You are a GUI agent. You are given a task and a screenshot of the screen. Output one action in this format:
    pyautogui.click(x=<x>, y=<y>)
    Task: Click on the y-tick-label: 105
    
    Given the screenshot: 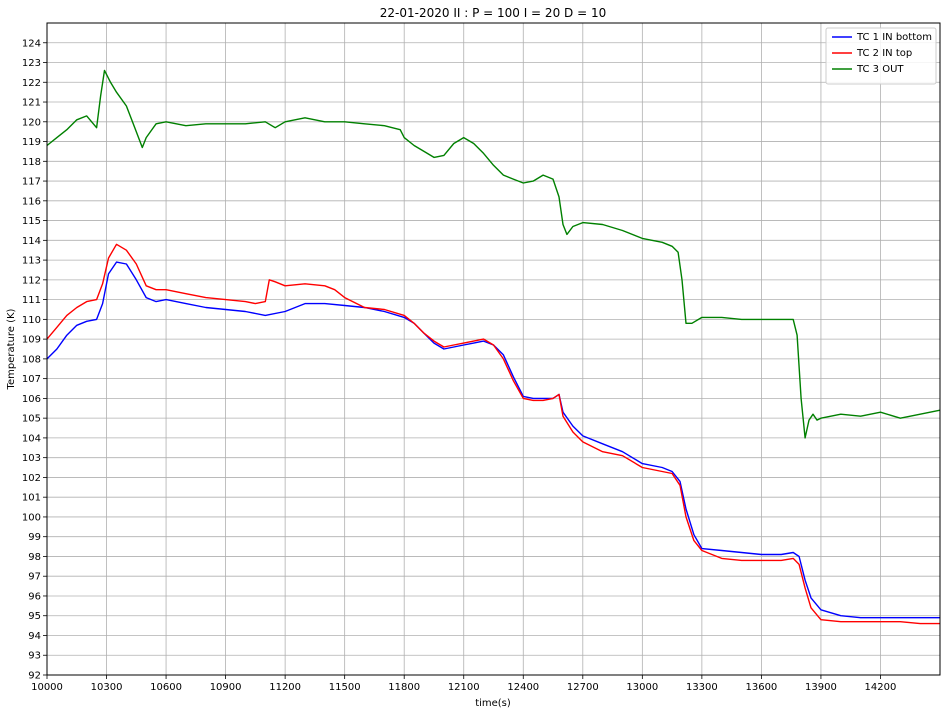 What is the action you would take?
    pyautogui.click(x=31, y=419)
    